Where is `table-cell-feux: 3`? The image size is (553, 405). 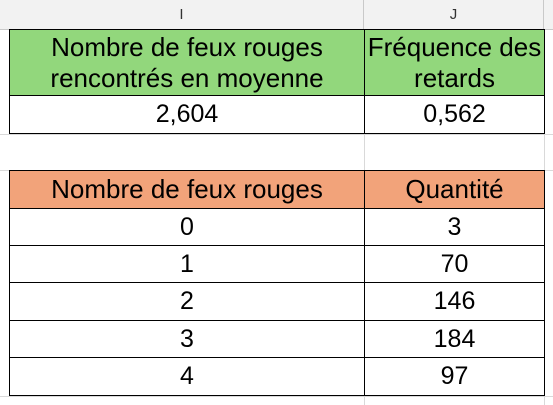
table-cell-feux: 3 is located at coordinates (187, 339).